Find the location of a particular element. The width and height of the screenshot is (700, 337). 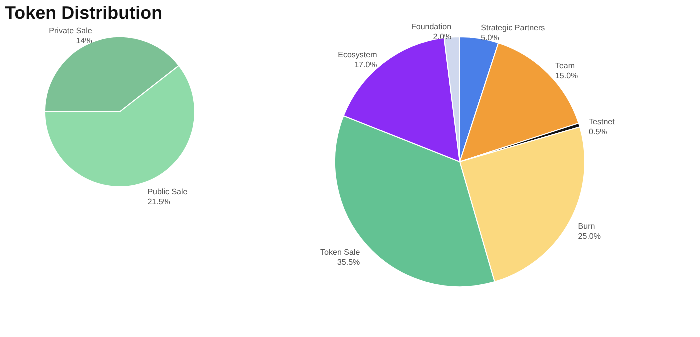

slice-label: Token Sale is located at coordinates (340, 252).